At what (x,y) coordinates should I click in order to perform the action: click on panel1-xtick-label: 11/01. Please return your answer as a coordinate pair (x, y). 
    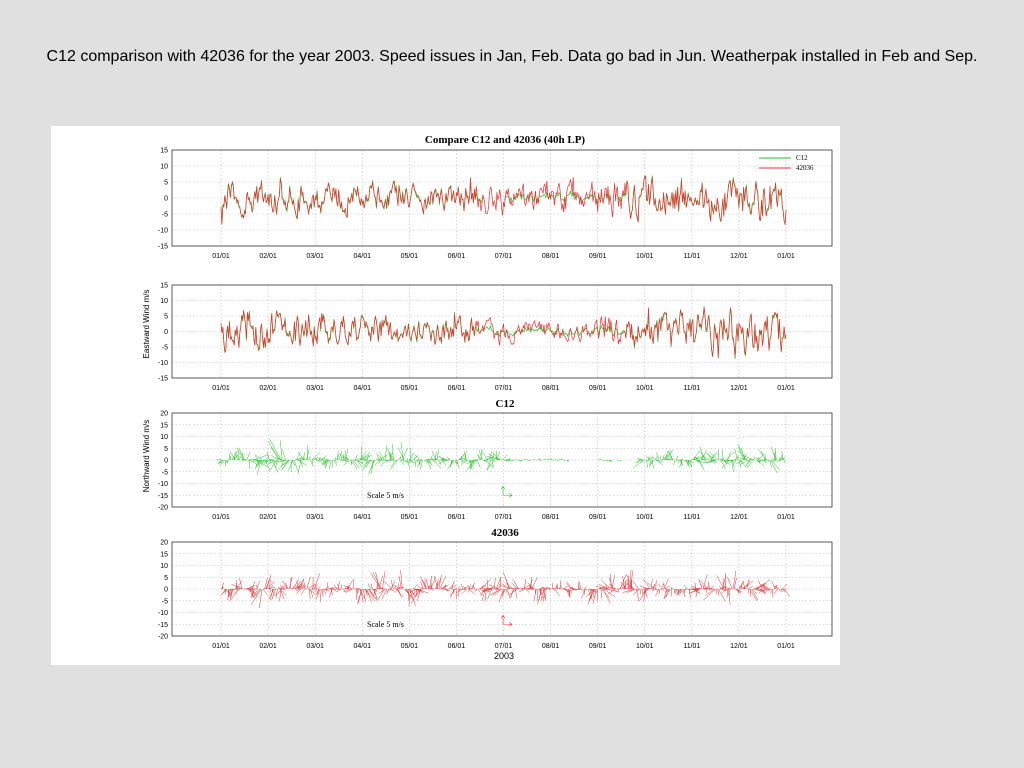
    Looking at the image, I should click on (691, 256).